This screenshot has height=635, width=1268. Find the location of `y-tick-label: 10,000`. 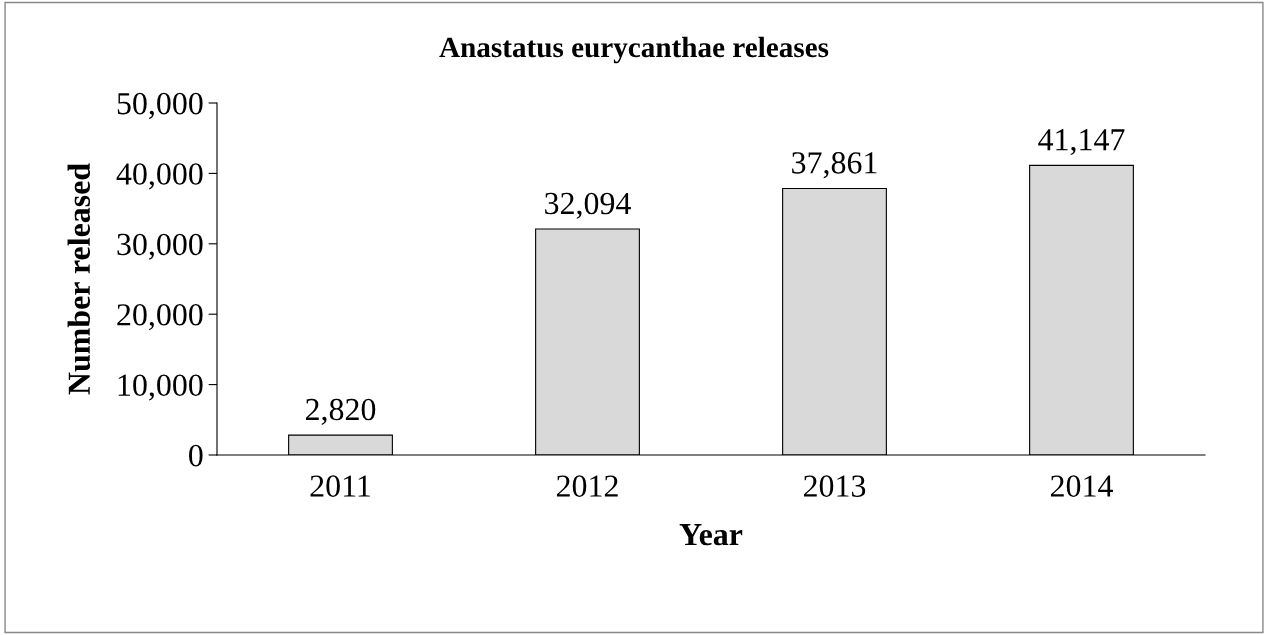

y-tick-label: 10,000 is located at coordinates (160, 387).